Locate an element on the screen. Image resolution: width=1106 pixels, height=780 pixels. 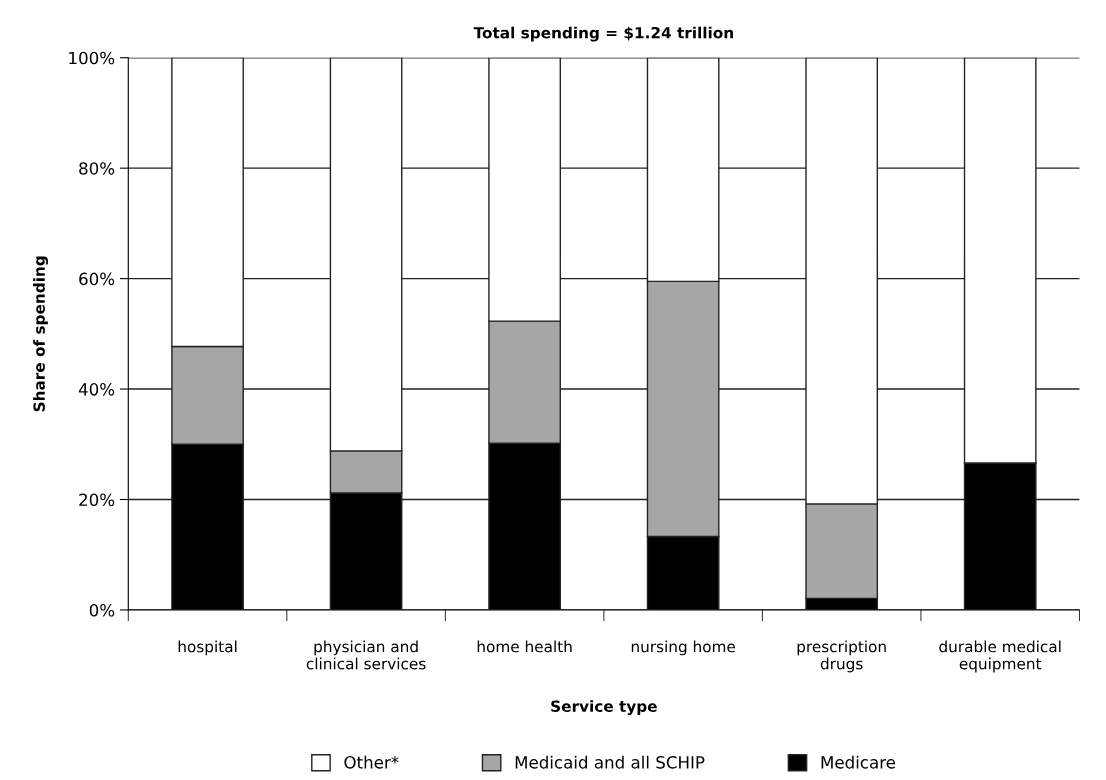
x-tick-label: physician and clinical services is located at coordinates (366, 655).